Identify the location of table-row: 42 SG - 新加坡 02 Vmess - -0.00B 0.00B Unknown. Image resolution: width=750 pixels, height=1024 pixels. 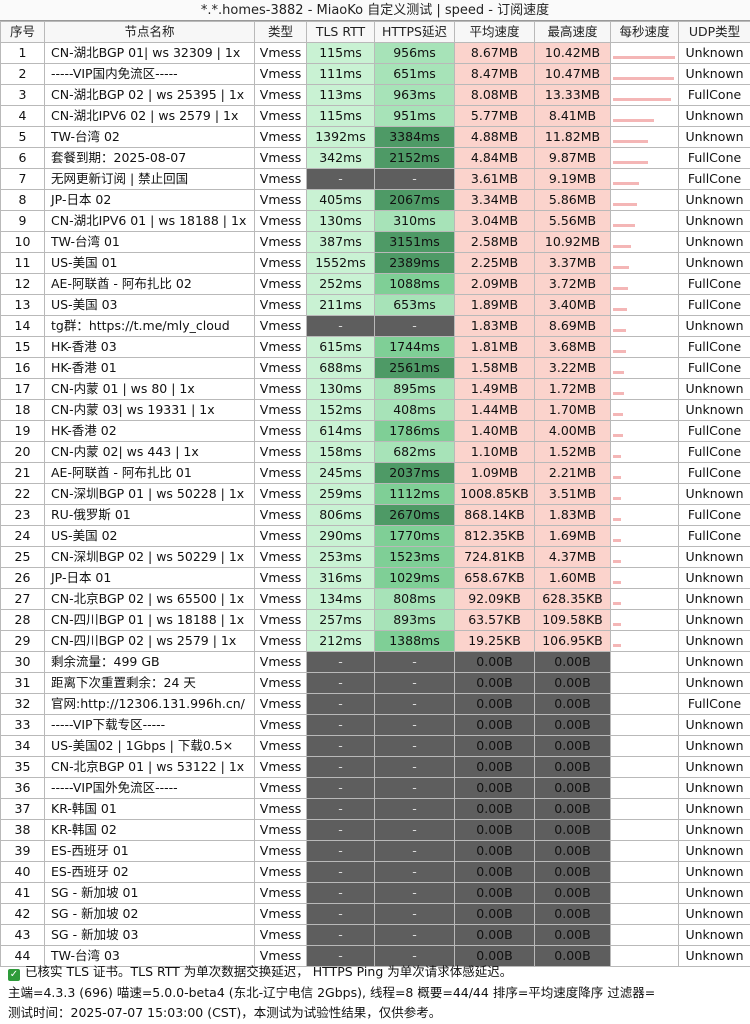
(375, 914).